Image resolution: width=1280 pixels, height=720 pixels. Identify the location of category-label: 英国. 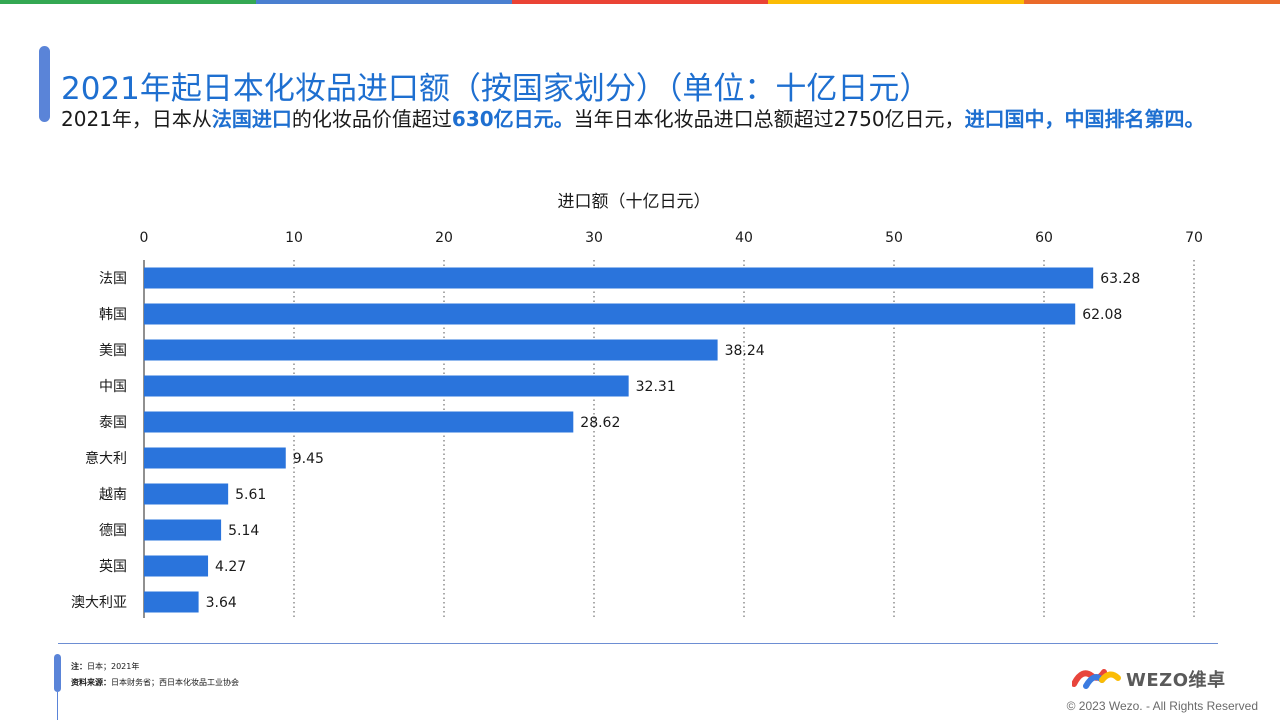
(113, 566).